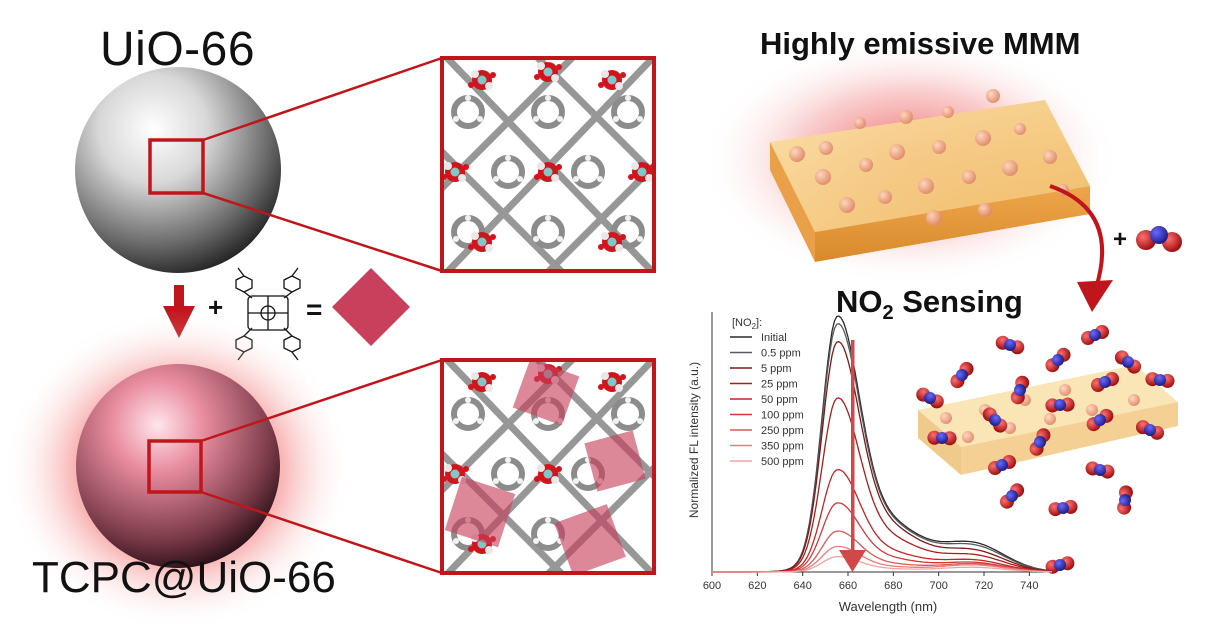  I want to click on legend-entry: 0.5 ppm, so click(781, 354).